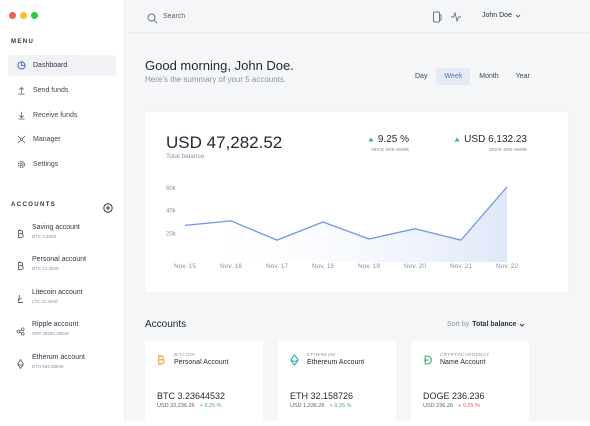  Describe the element at coordinates (463, 362) in the screenshot. I see `account-name: Name Account` at that location.